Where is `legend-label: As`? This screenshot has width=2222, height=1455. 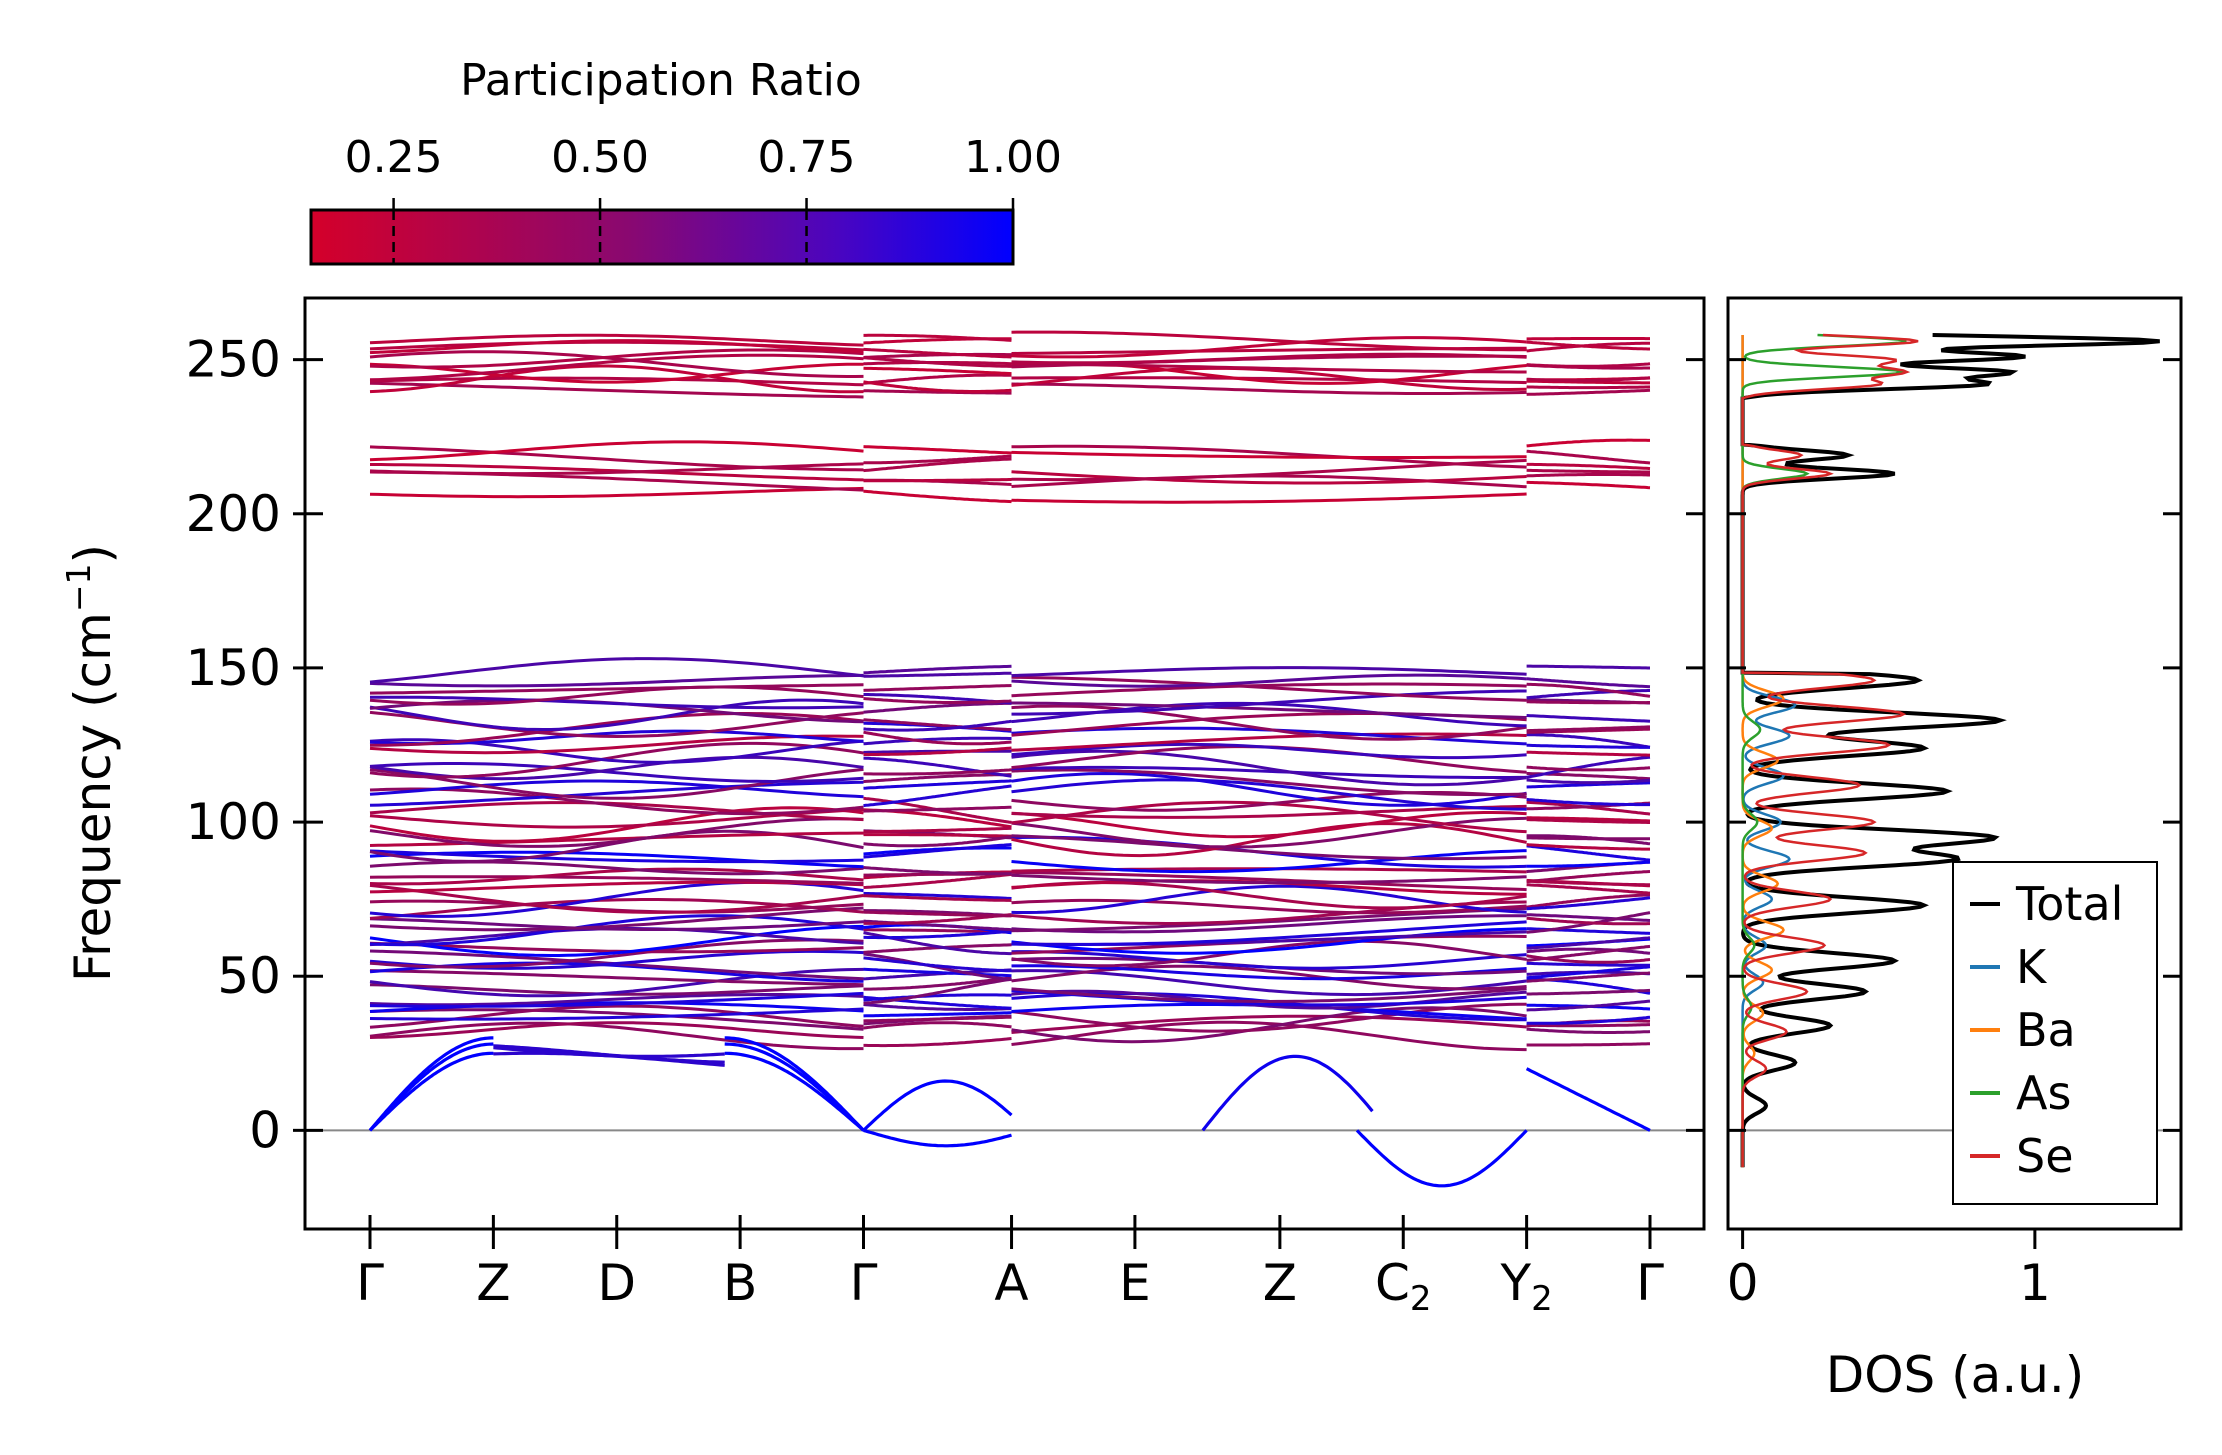
legend-label: As is located at coordinates (2043, 1093).